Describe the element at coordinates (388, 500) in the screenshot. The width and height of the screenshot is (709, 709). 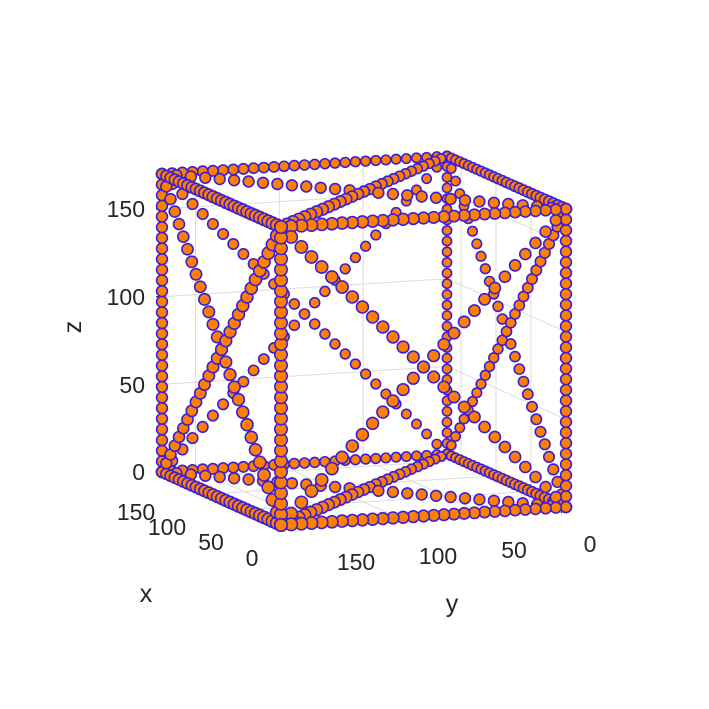
I see `grid-line` at that location.